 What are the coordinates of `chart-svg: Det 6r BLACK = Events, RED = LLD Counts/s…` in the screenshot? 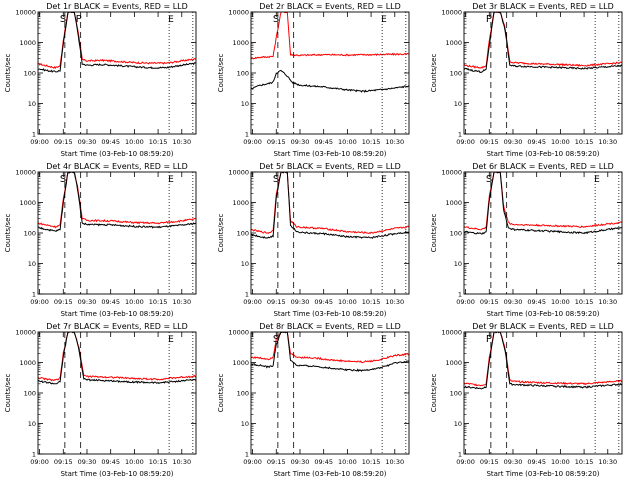 It's located at (526, 240).